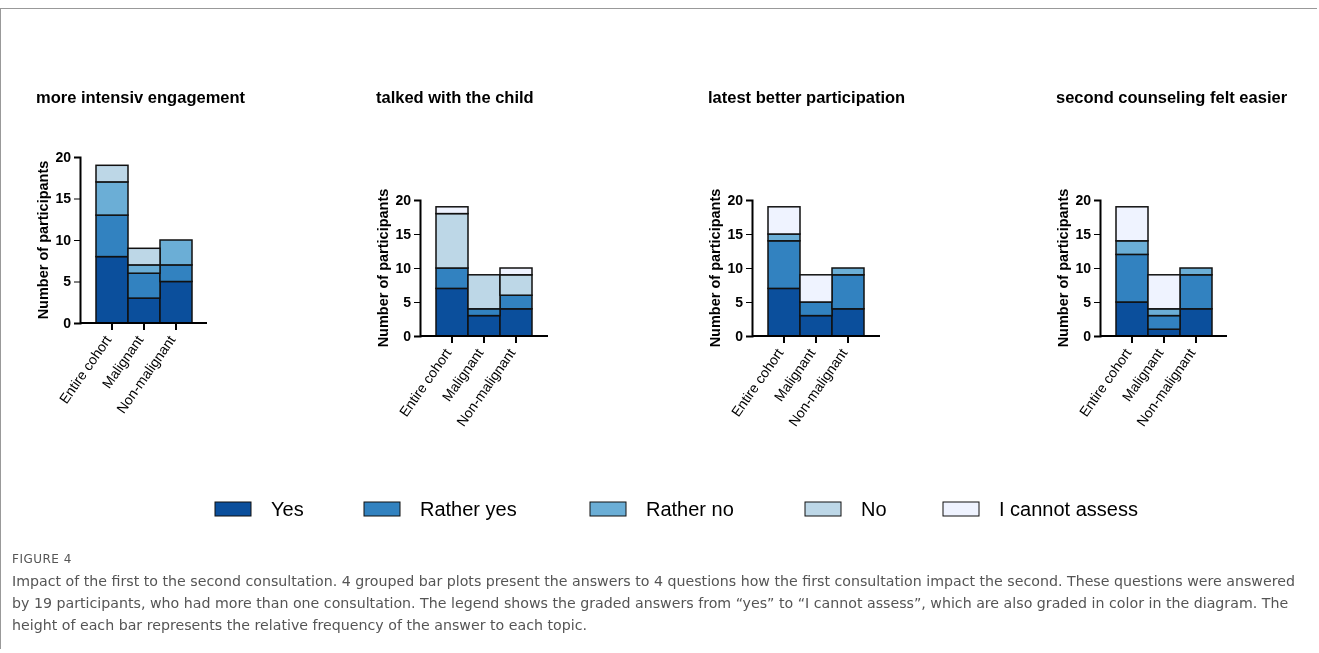  I want to click on legend-label: I cannot assess, so click(1068, 509).